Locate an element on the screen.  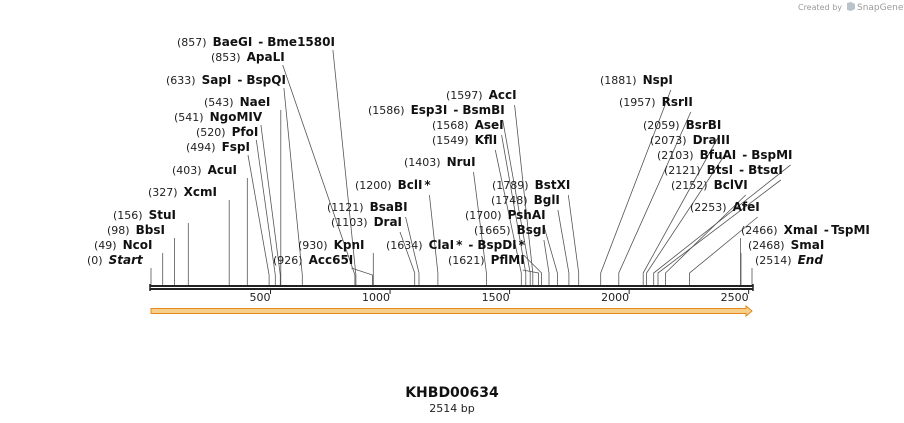
cut-site-label: (543) NaeI is located at coordinates (237, 102).